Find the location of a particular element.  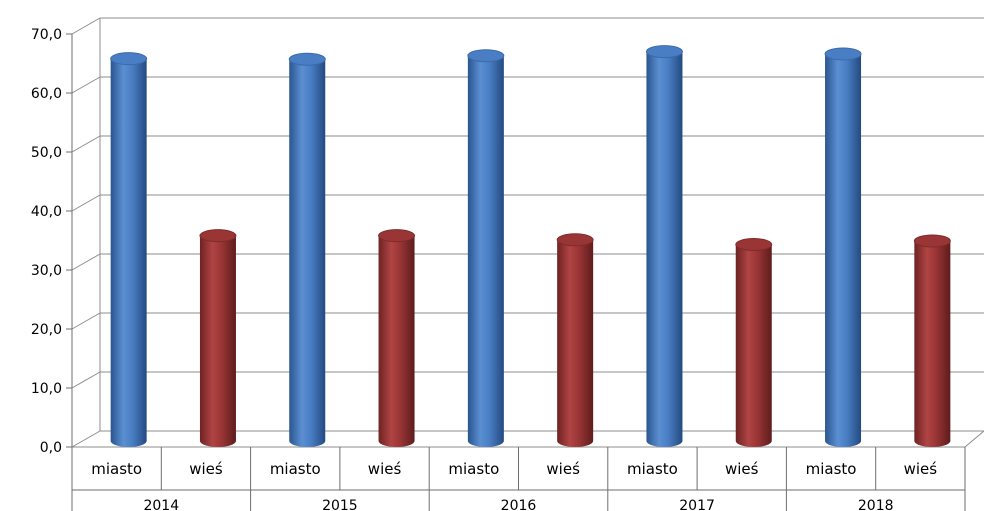

x-group-label: 2016 is located at coordinates (519, 504).